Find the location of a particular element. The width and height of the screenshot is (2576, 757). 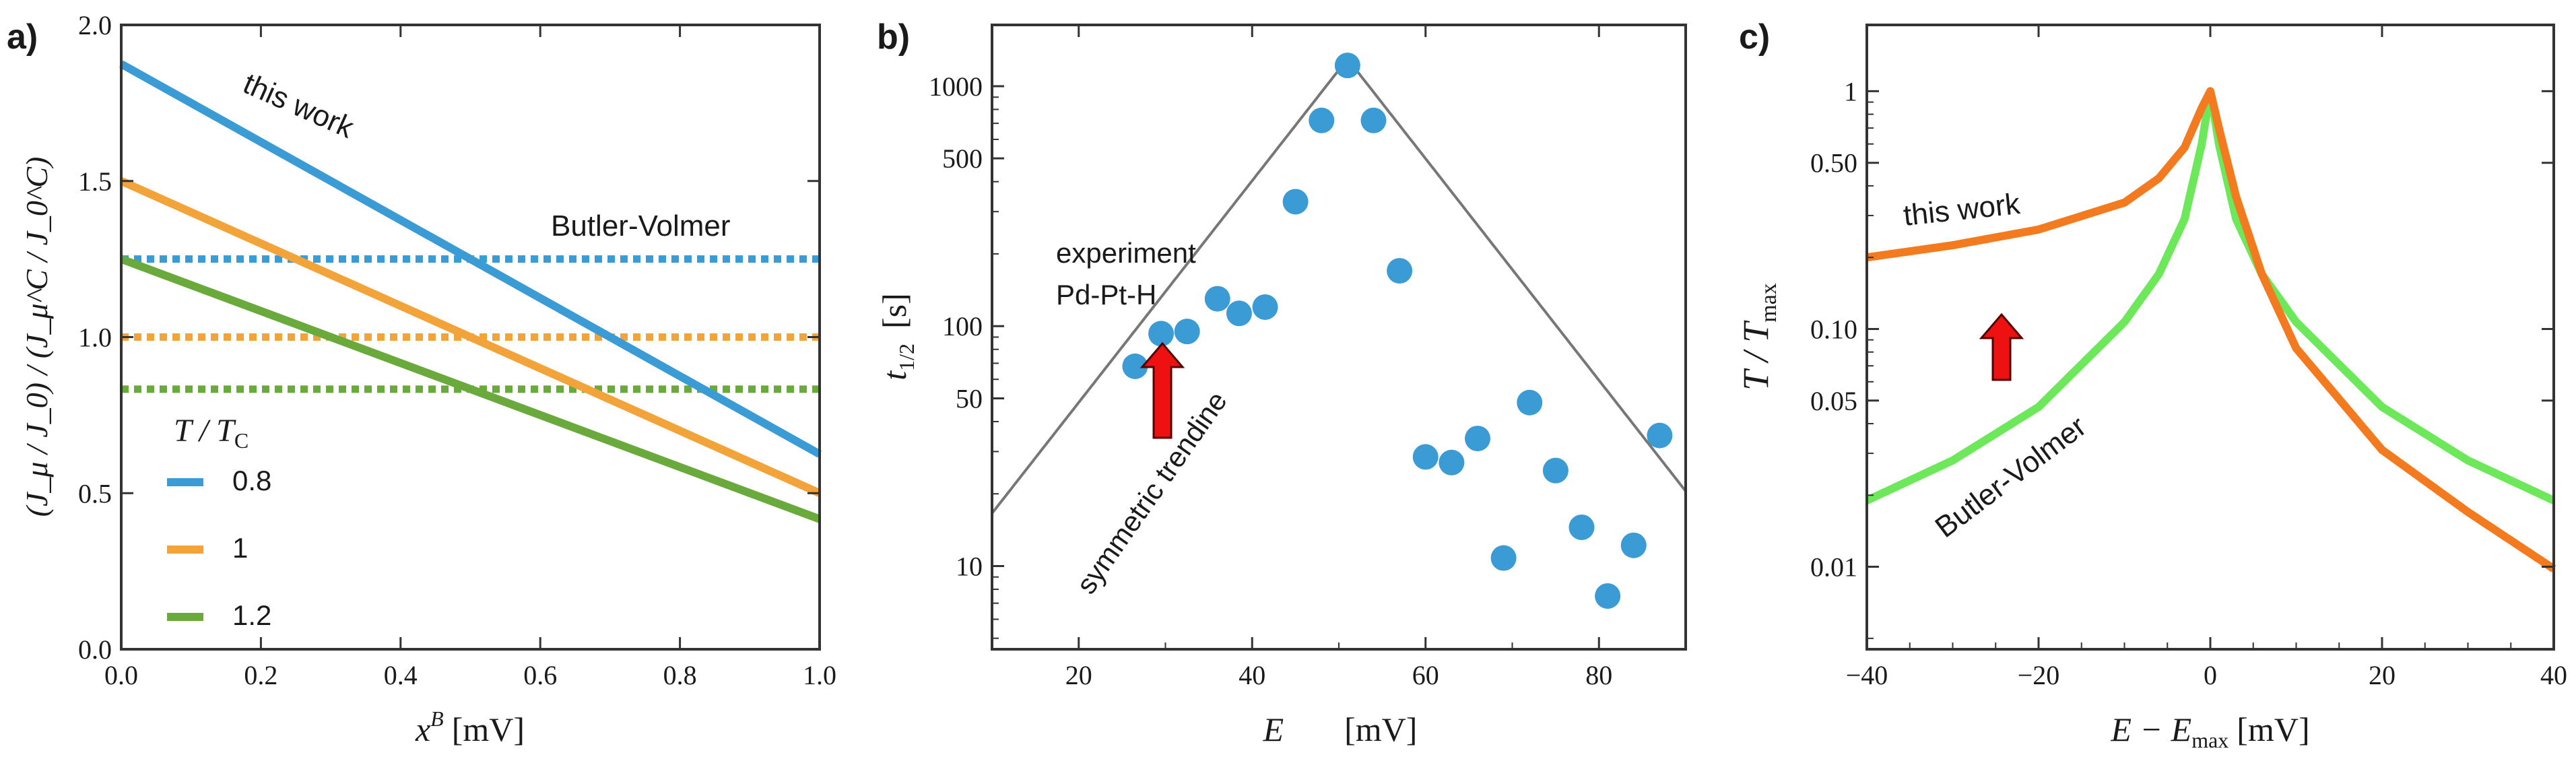

panel-a-butler-volmer-label: Butler-Volmer is located at coordinates (641, 225).